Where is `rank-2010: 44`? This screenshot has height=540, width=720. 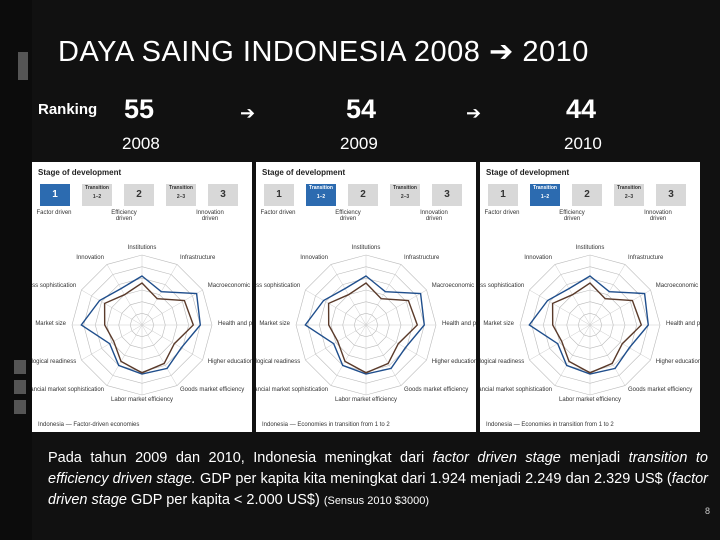 rank-2010: 44 is located at coordinates (581, 109).